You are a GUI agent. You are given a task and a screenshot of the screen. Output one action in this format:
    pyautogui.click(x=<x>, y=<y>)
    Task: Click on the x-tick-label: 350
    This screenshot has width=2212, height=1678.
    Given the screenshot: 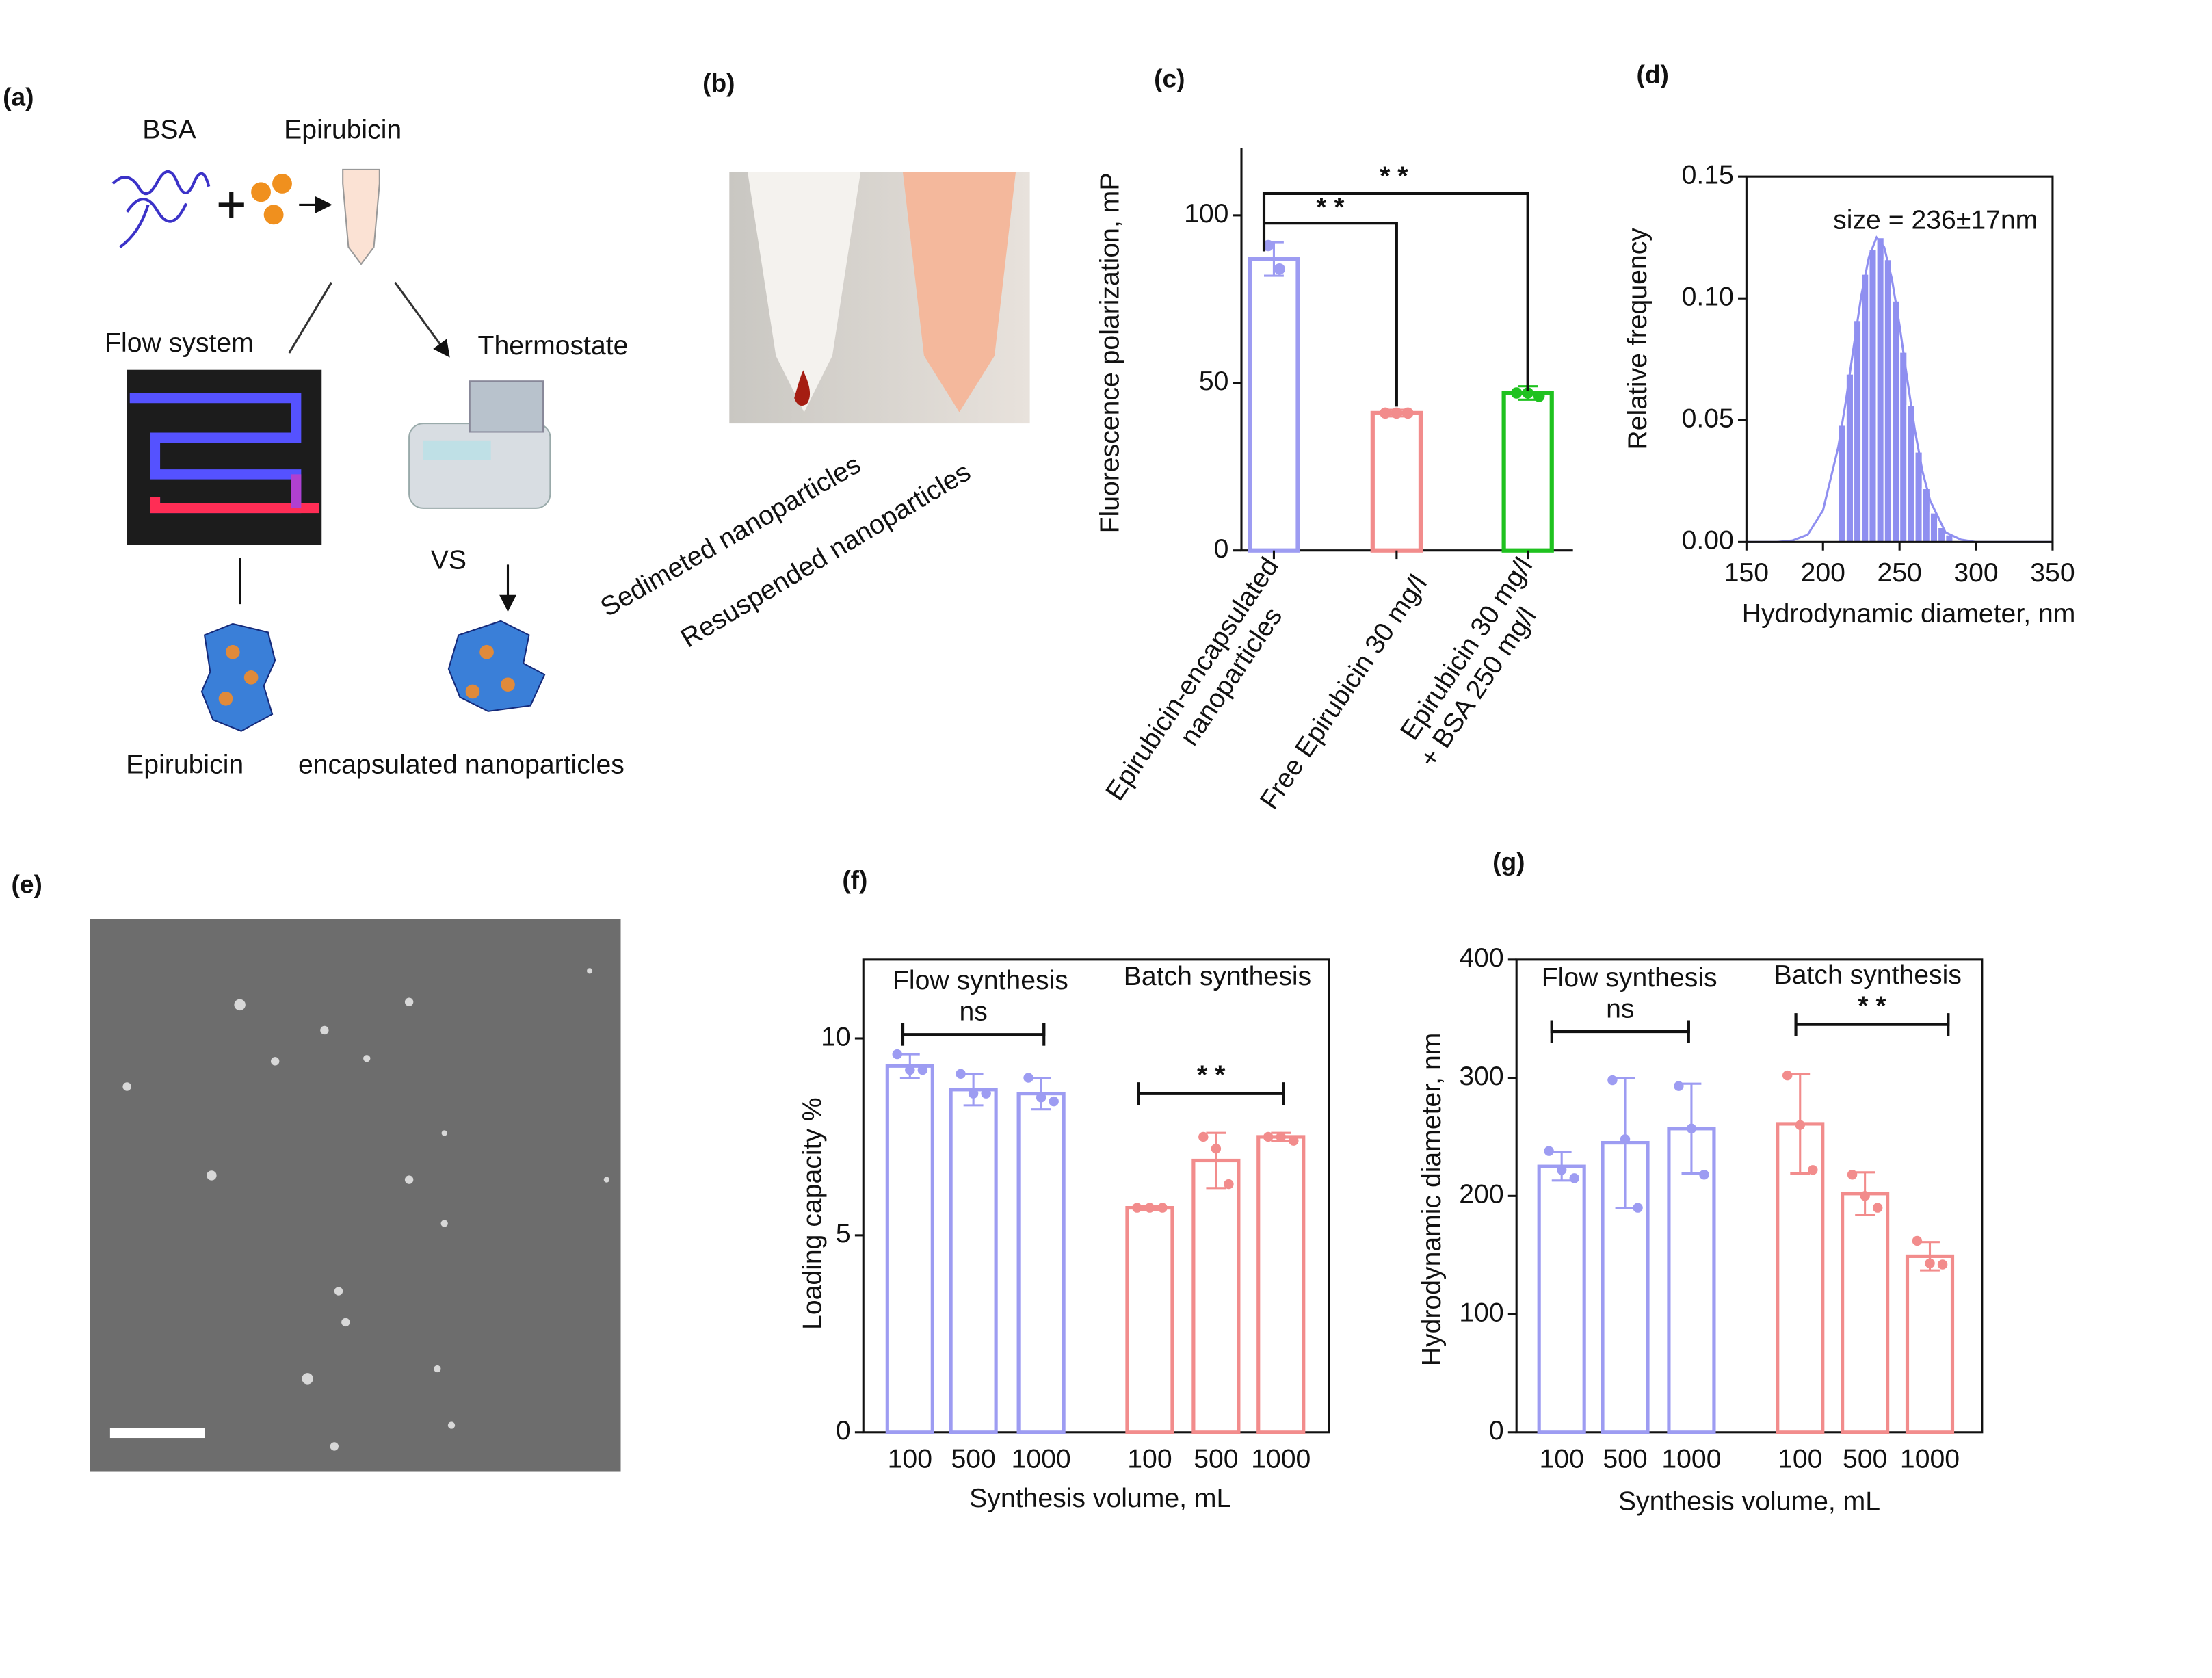 What is the action you would take?
    pyautogui.click(x=2052, y=573)
    